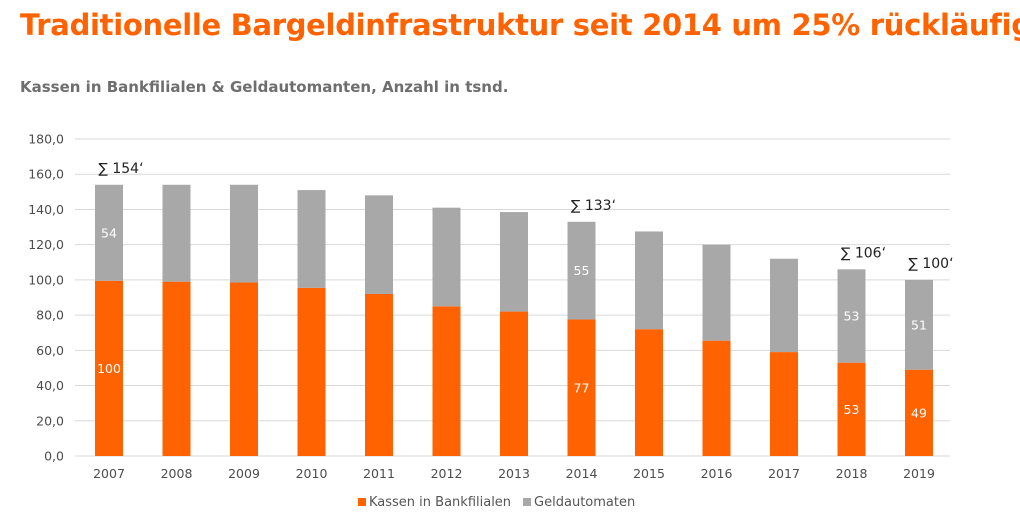 This screenshot has height=524, width=1020. I want to click on data-label: 49, so click(919, 412).